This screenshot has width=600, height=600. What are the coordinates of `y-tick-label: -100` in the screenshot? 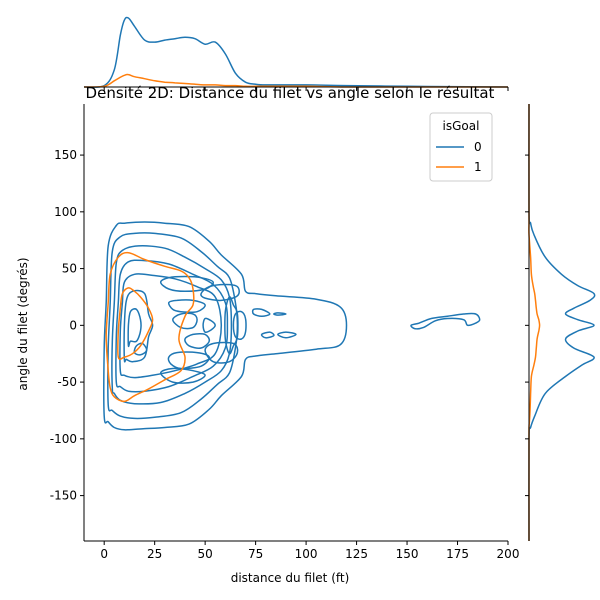 It's located at (63, 439).